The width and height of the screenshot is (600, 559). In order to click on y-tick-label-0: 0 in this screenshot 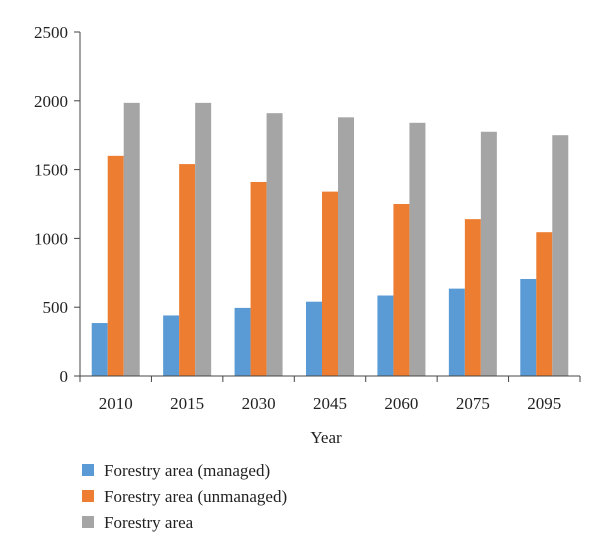, I will do `click(64, 376)`.